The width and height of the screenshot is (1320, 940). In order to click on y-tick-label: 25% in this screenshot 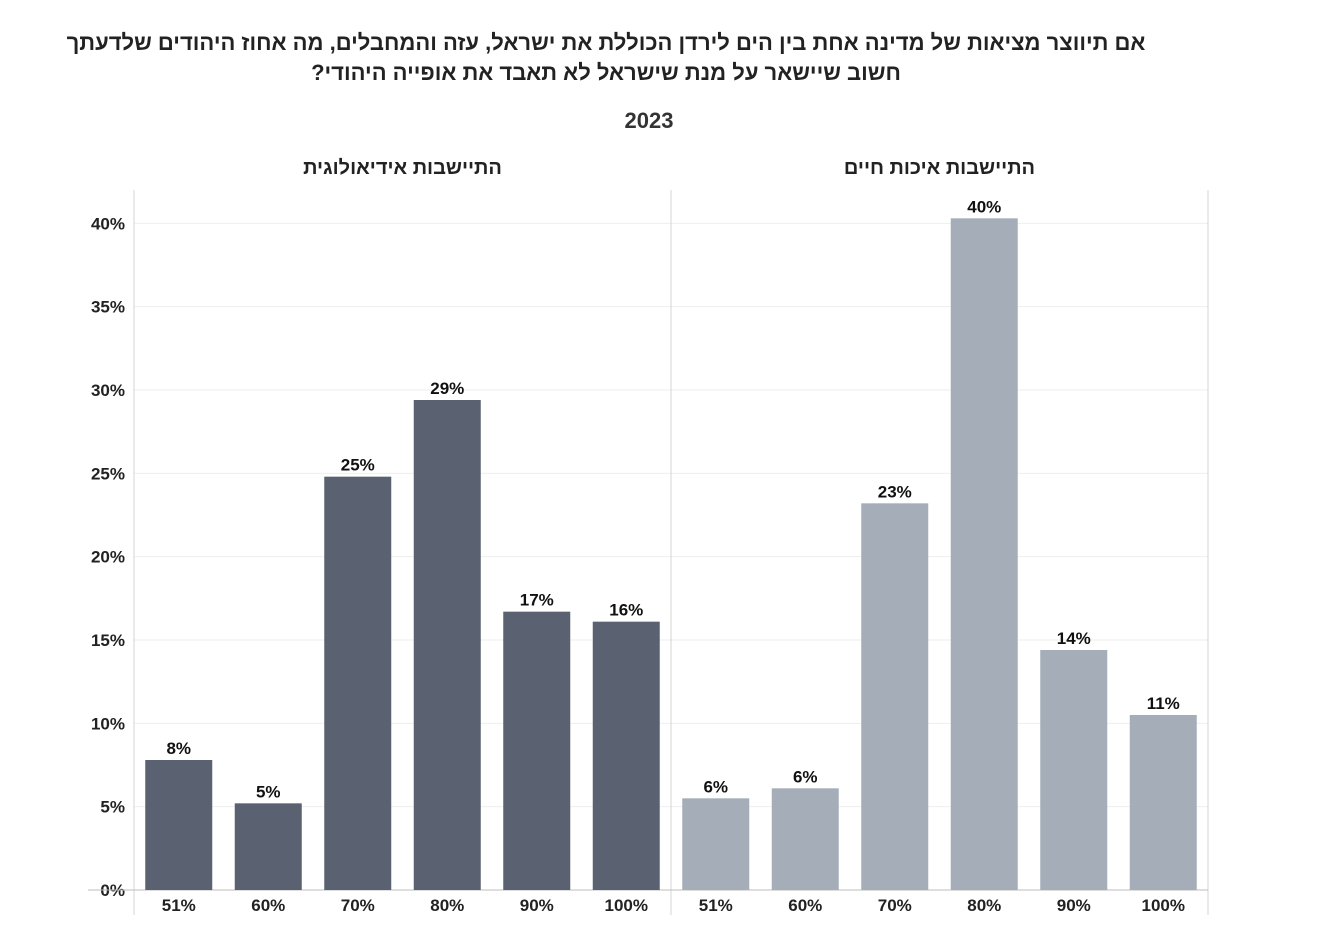, I will do `click(108, 473)`.